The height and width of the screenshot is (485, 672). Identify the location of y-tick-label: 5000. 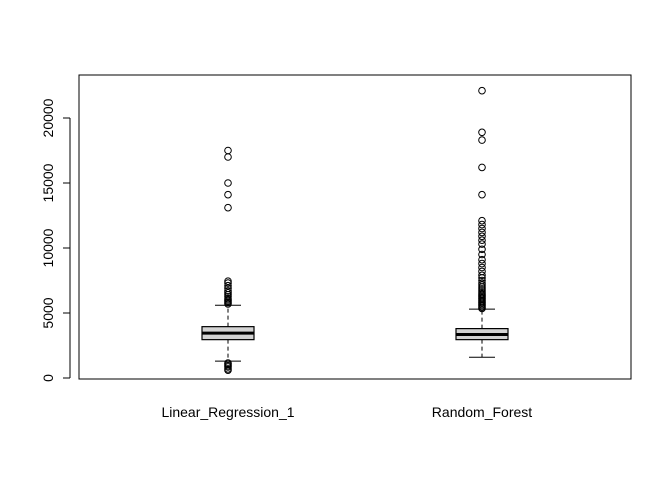
(48, 312).